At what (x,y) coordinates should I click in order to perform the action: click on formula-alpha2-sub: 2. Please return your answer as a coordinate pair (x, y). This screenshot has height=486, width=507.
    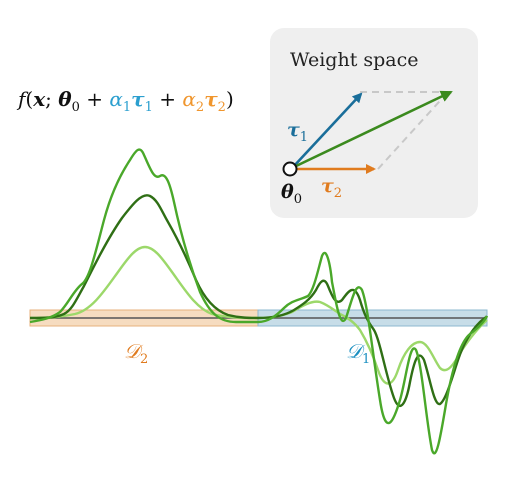
    Looking at the image, I should click on (200, 107).